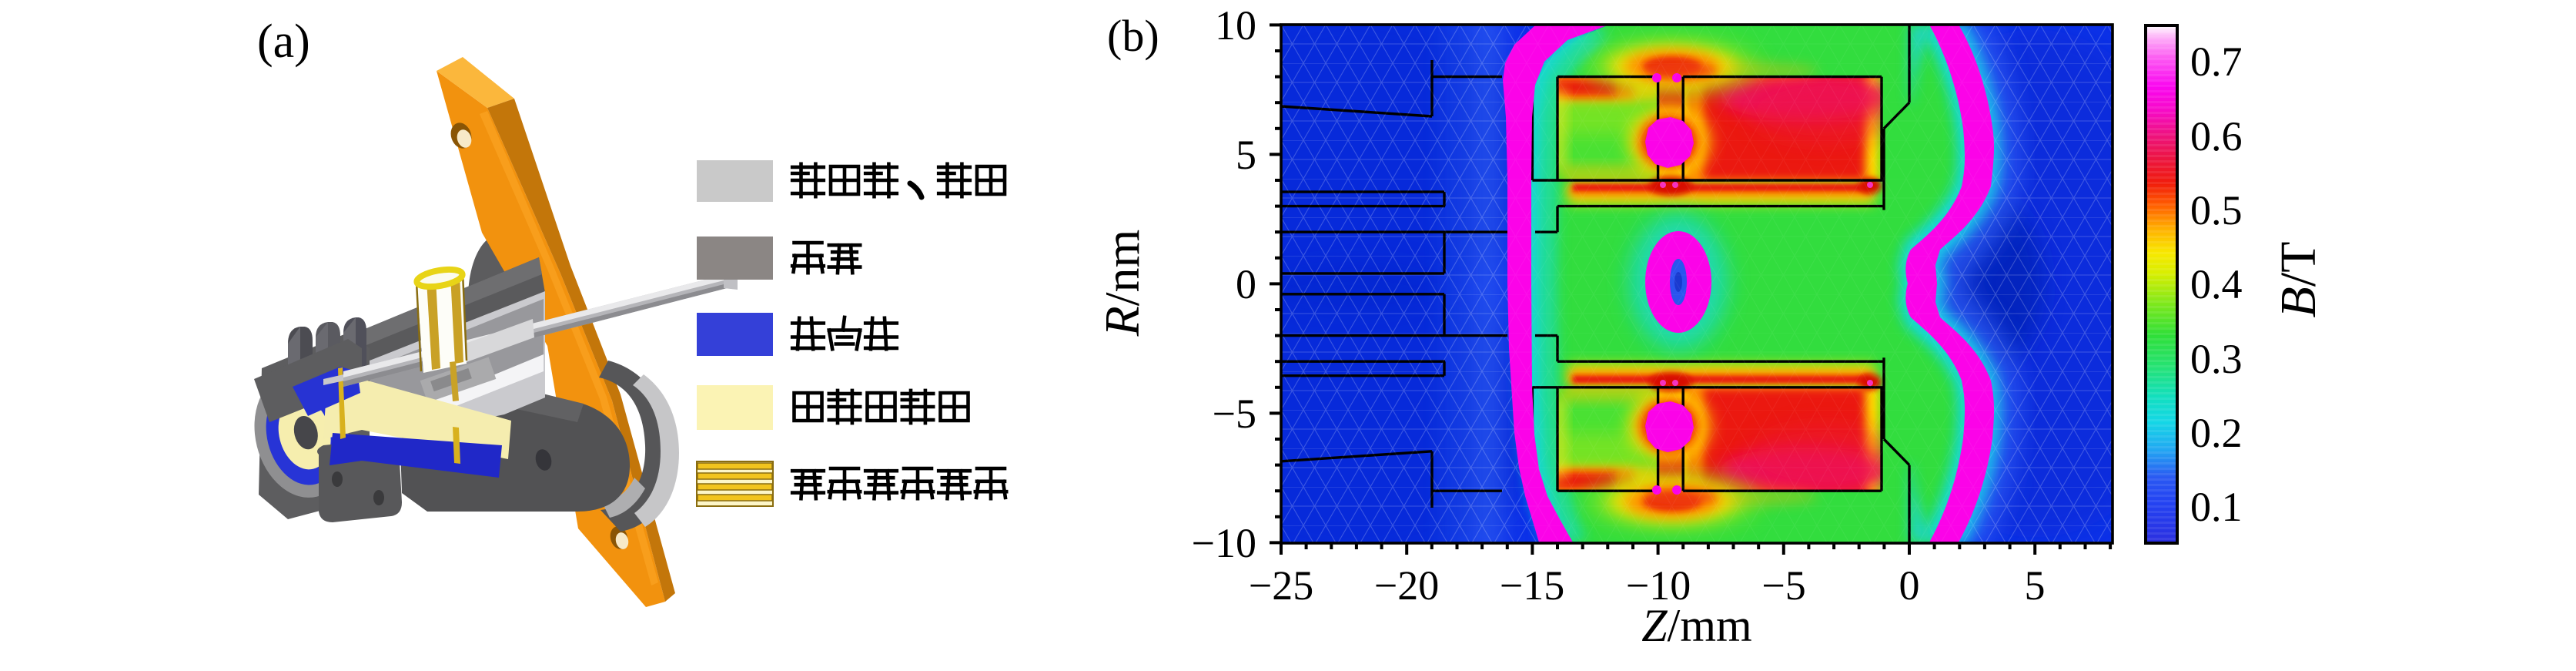  Describe the element at coordinates (1281, 586) in the screenshot. I see `svg-text: −25` at that location.